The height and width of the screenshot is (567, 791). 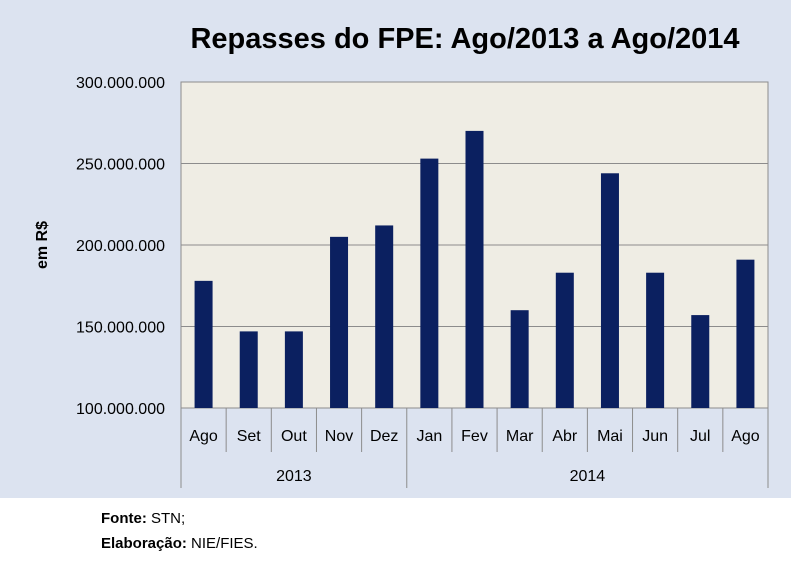 What do you see at coordinates (429, 436) in the screenshot?
I see `x-tick-label: Jan` at bounding box center [429, 436].